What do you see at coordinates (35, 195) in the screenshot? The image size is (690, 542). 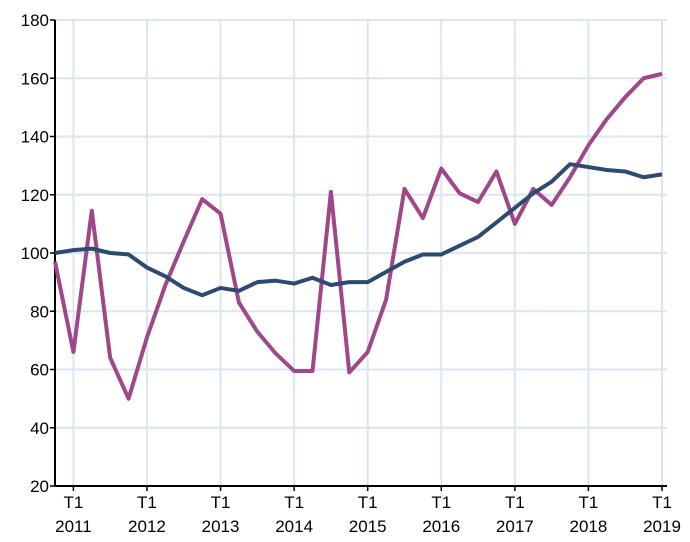 I see `y-tick-label: 120` at bounding box center [35, 195].